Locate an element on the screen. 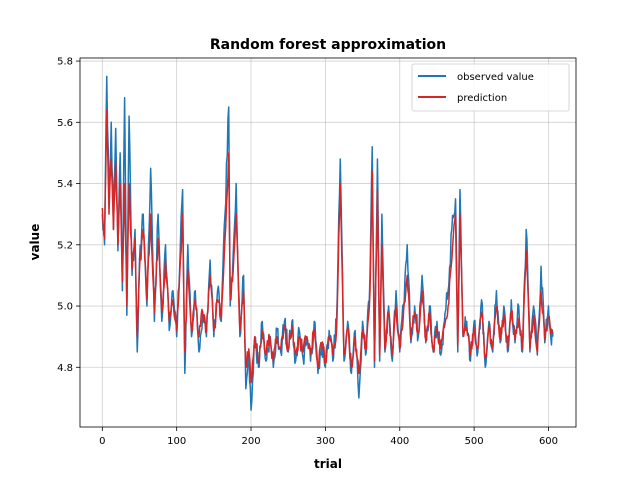  y-tick-label: 4.8 is located at coordinates (65, 368).